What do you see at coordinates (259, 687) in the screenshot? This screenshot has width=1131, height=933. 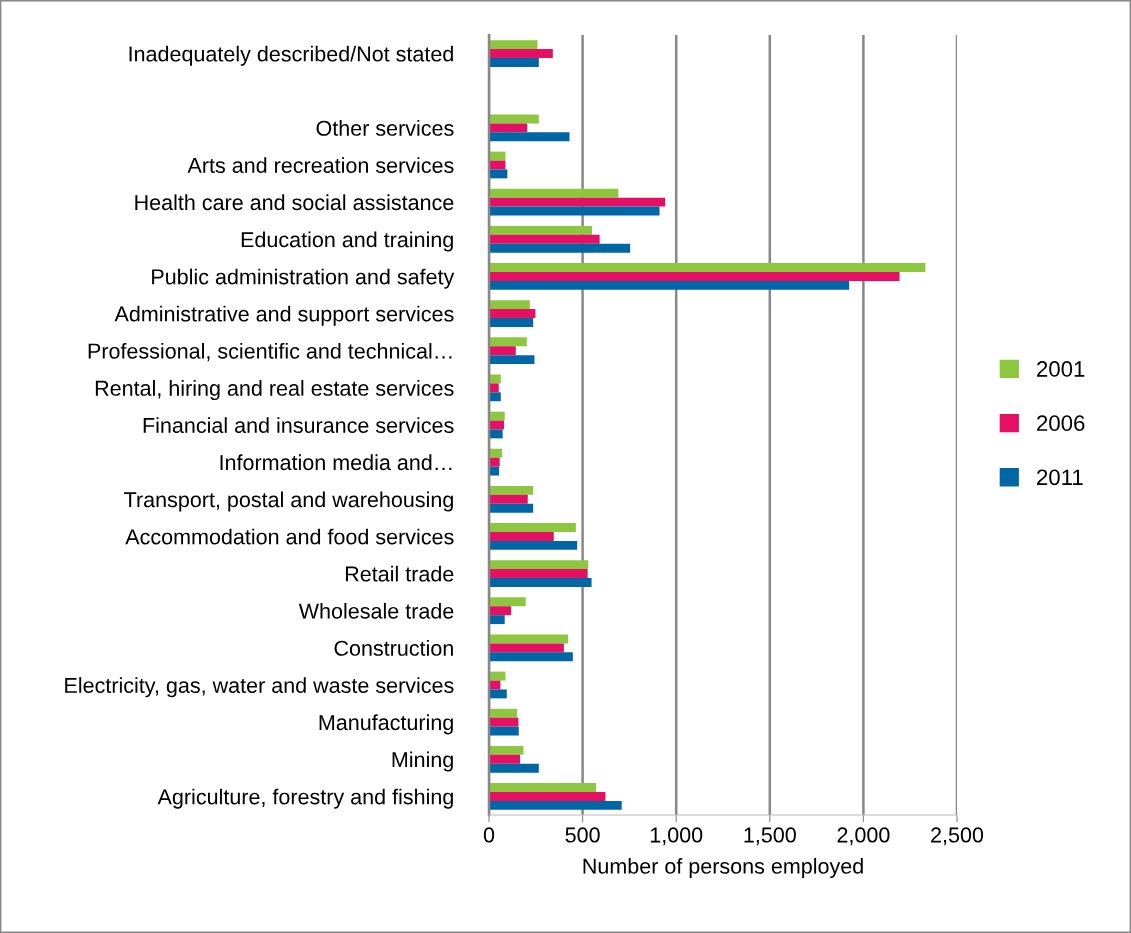 I see `y-tick-label: Electricity, gas, water and waste services` at bounding box center [259, 687].